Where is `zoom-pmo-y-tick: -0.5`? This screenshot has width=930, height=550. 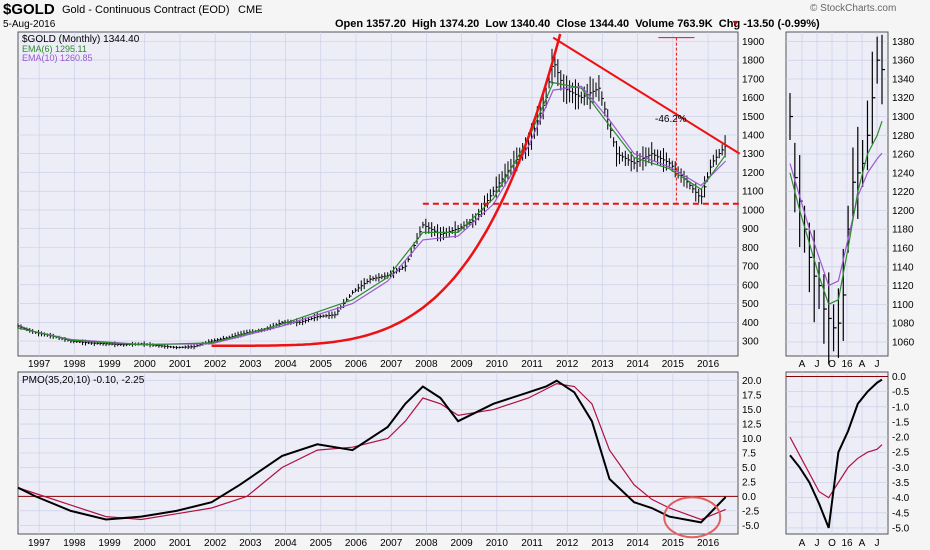
zoom-pmo-y-tick: -0.5 is located at coordinates (901, 392).